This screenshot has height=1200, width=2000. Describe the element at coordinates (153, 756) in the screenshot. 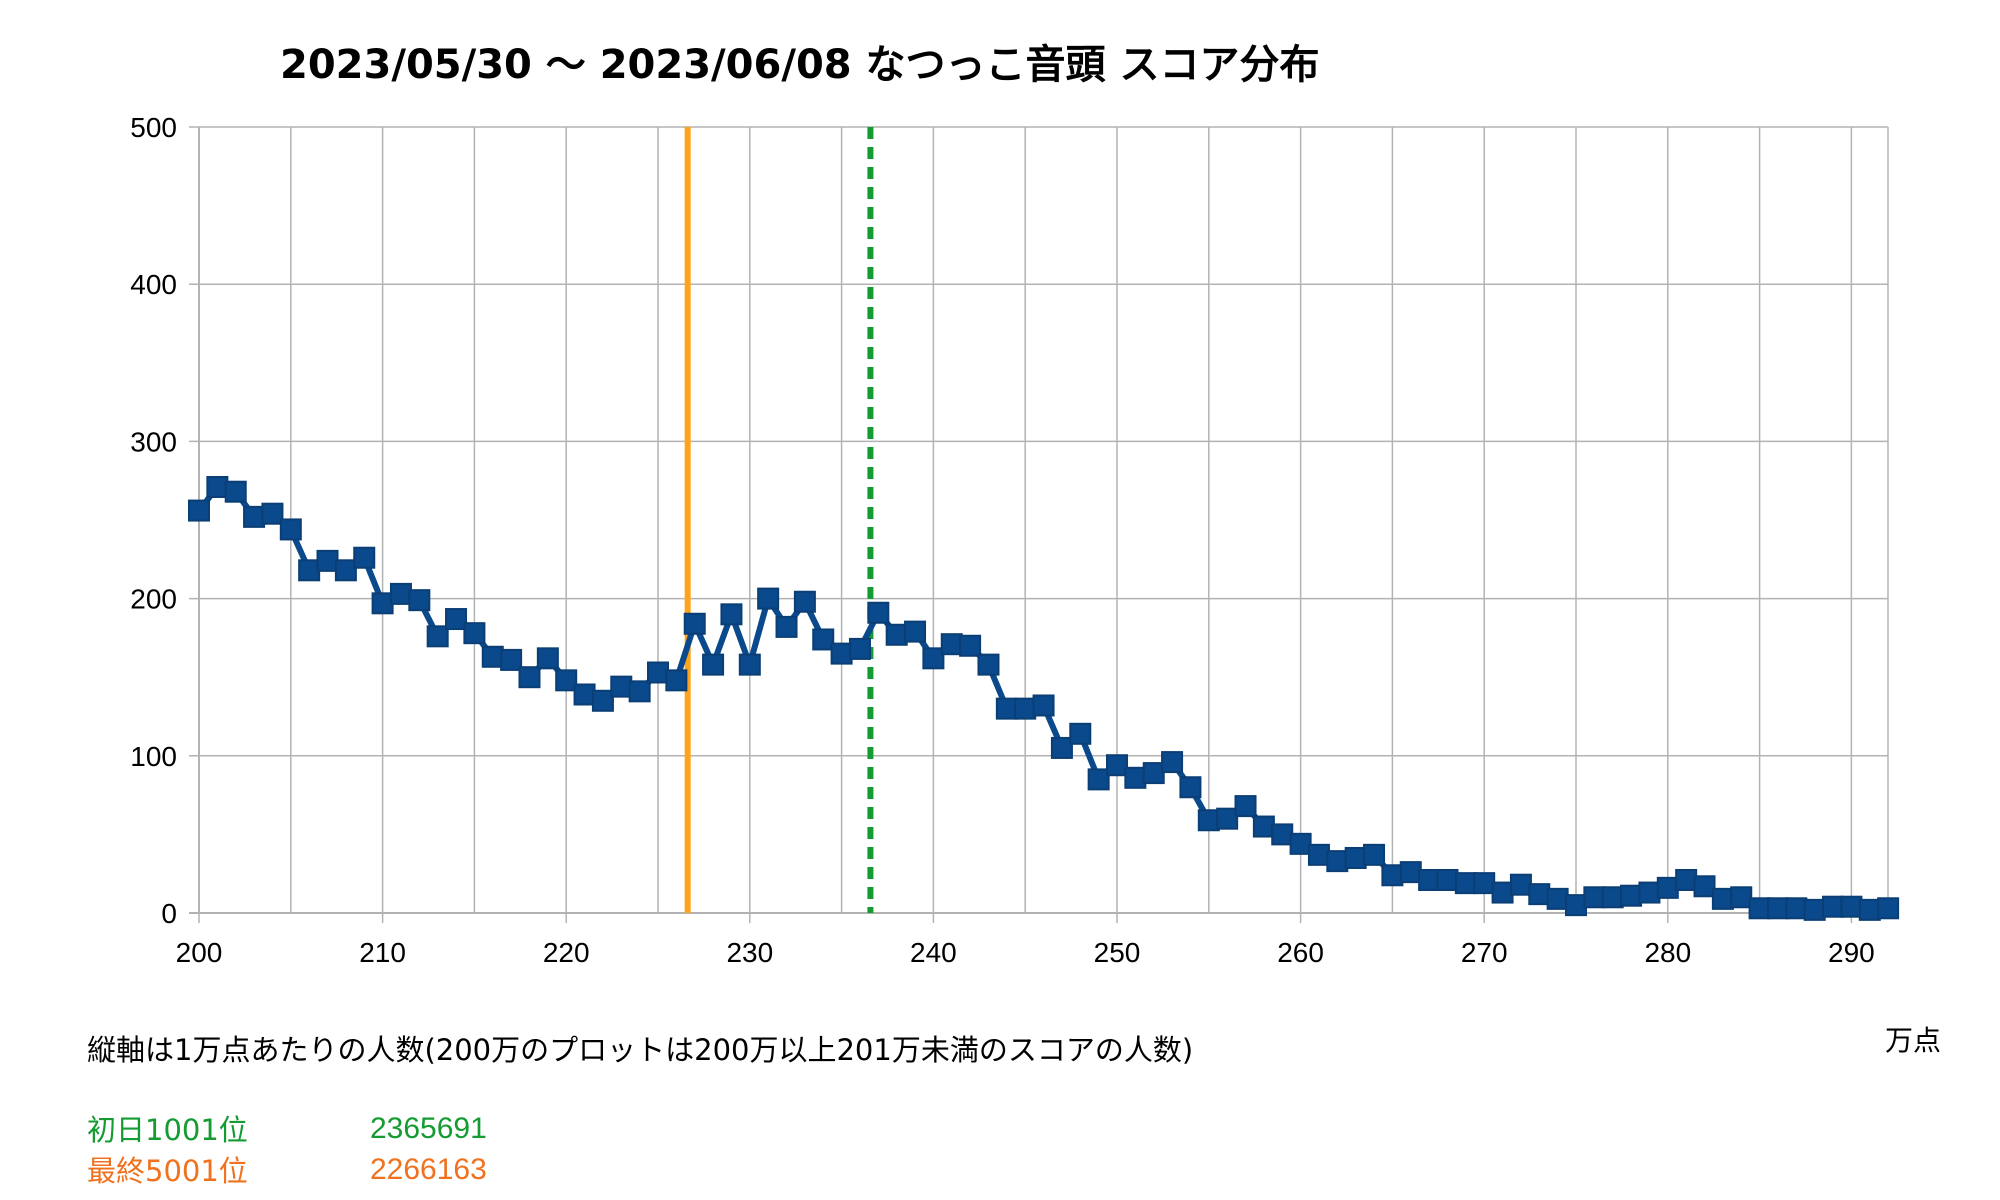

I see `y-tick-label: 100` at that location.